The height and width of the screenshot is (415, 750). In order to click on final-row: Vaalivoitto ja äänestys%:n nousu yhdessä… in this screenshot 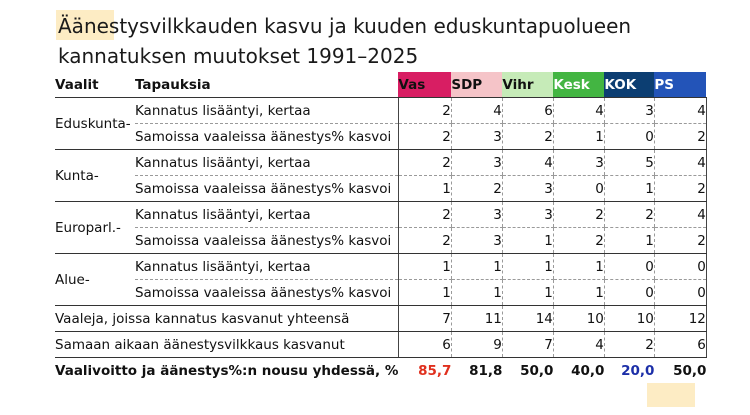, I will do `click(380, 371)`.